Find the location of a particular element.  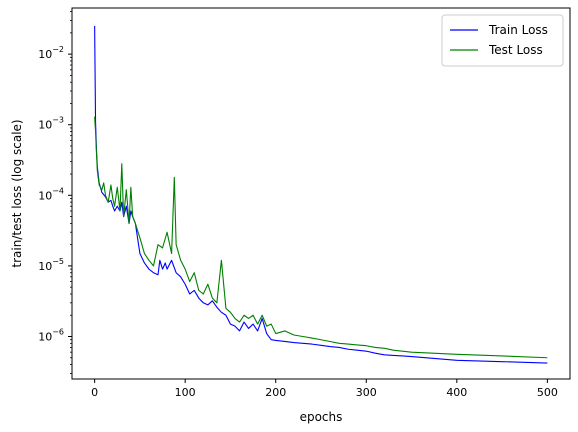

x-tick-label: 100 is located at coordinates (185, 392).